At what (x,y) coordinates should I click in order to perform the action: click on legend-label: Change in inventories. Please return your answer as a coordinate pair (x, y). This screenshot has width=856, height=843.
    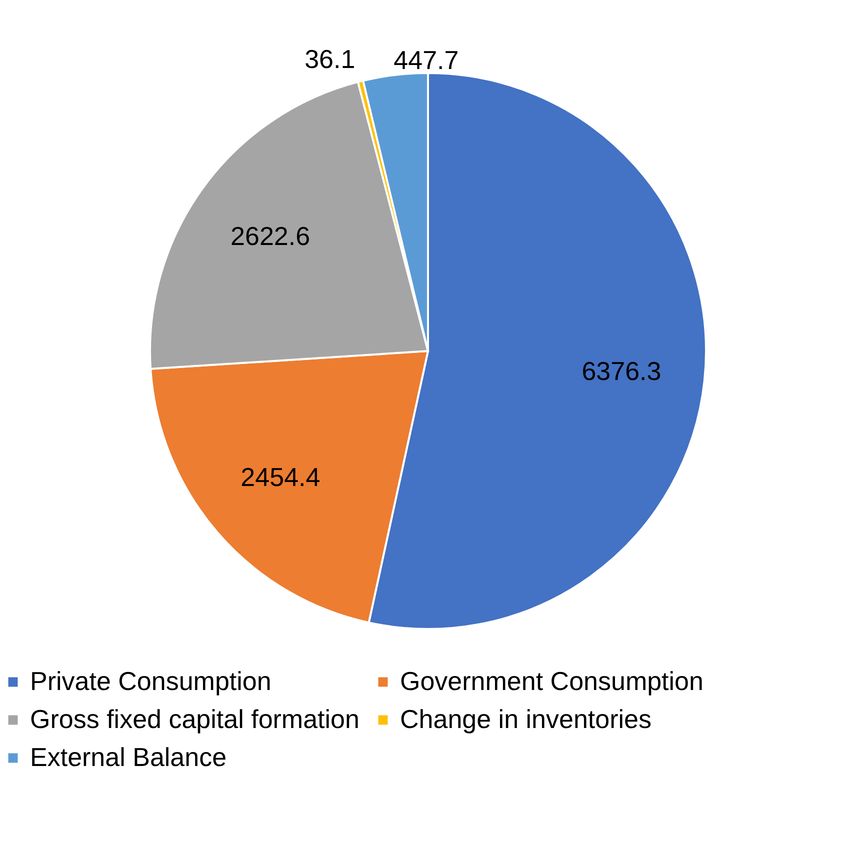
    Looking at the image, I should click on (526, 719).